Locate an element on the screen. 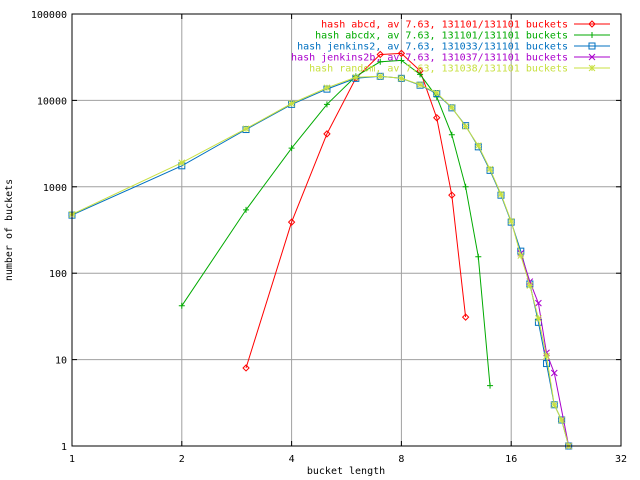 Image resolution: width=640 pixels, height=480 pixels. y-tick-label: 10 is located at coordinates (61, 361).